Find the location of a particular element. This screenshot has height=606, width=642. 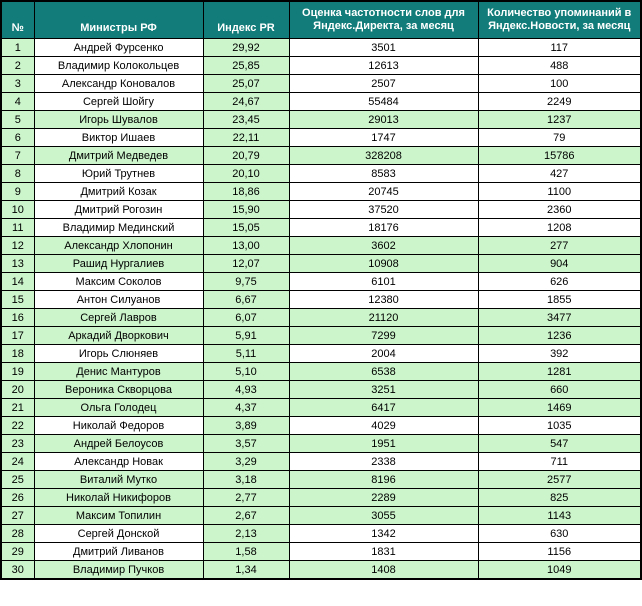

cell-pr-index: 25,07 is located at coordinates (246, 83).